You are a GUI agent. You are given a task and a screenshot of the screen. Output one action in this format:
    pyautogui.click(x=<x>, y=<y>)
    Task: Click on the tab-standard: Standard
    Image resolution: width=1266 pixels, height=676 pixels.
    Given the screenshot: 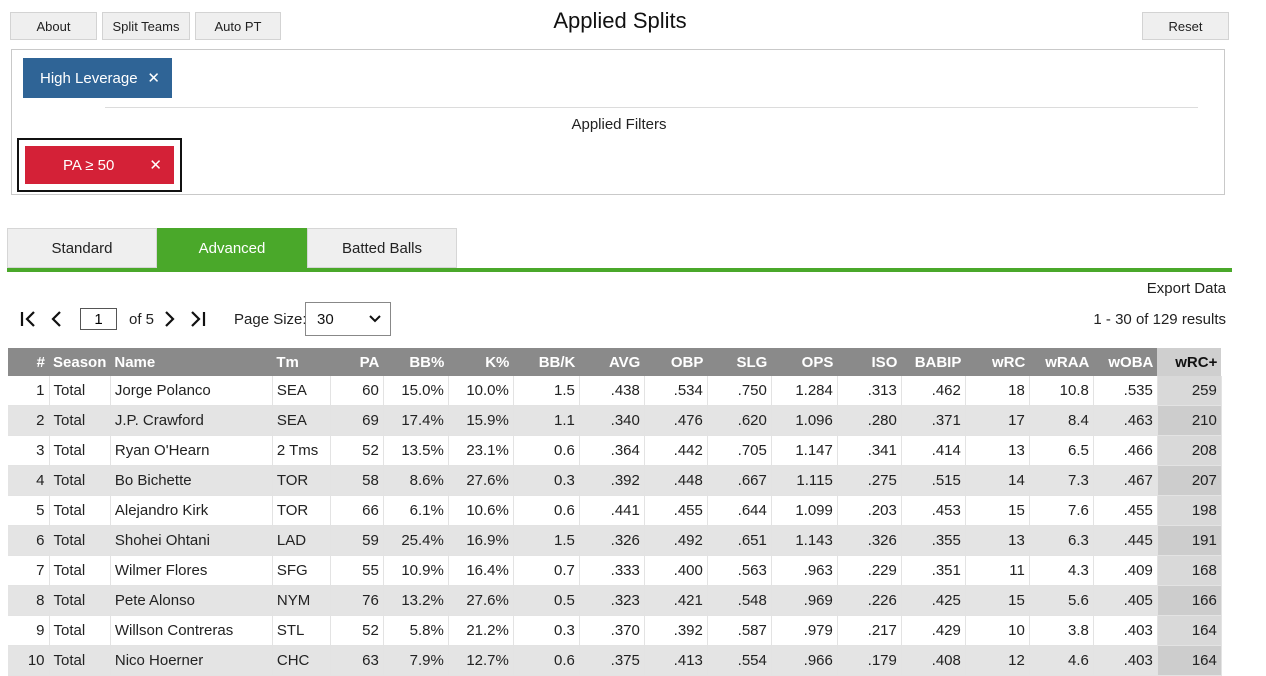 What is the action you would take?
    pyautogui.click(x=82, y=248)
    